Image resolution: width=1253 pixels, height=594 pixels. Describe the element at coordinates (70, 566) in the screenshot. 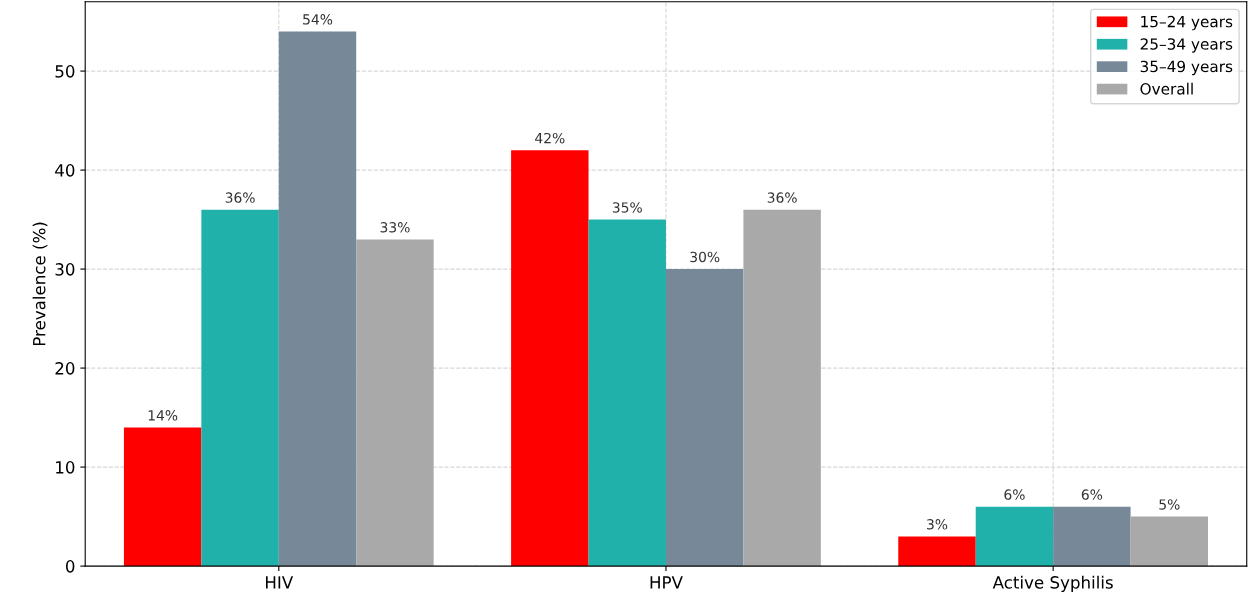

I see `y-tick-label: 0` at that location.